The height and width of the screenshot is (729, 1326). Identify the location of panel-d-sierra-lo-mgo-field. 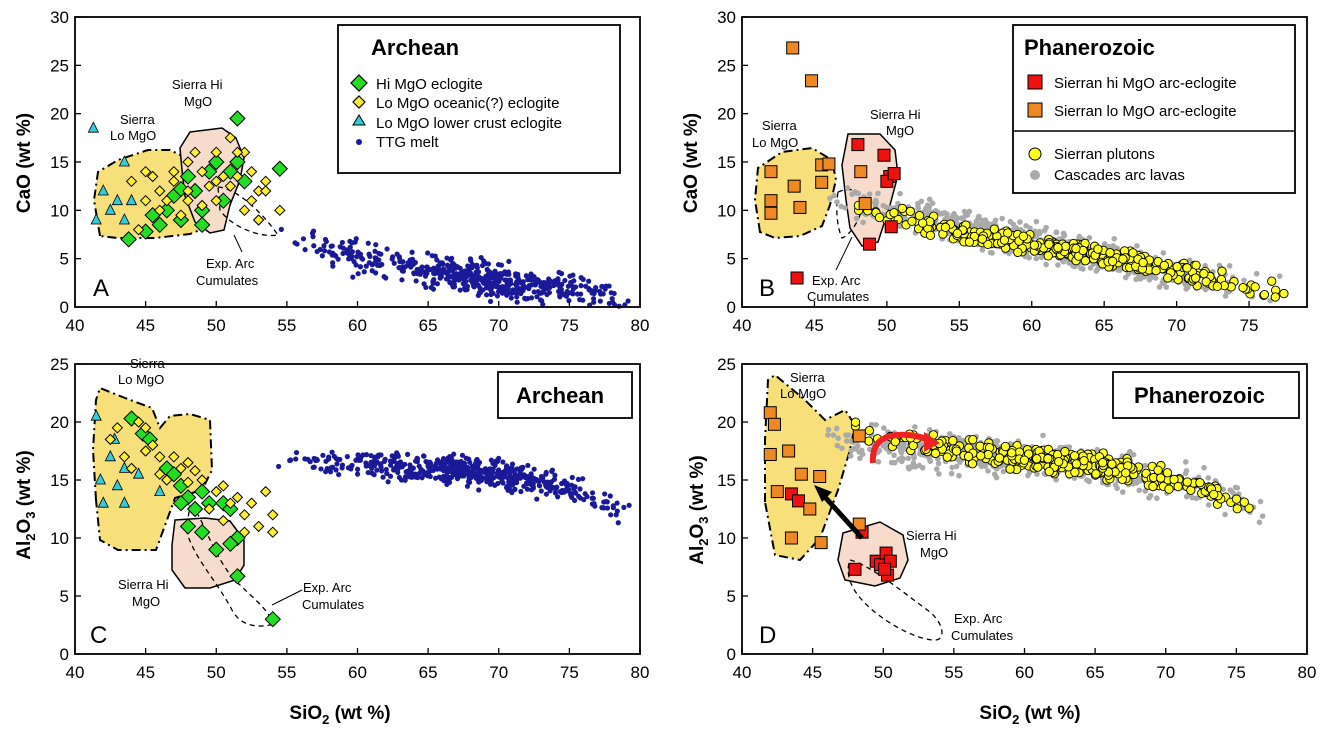
(810, 467).